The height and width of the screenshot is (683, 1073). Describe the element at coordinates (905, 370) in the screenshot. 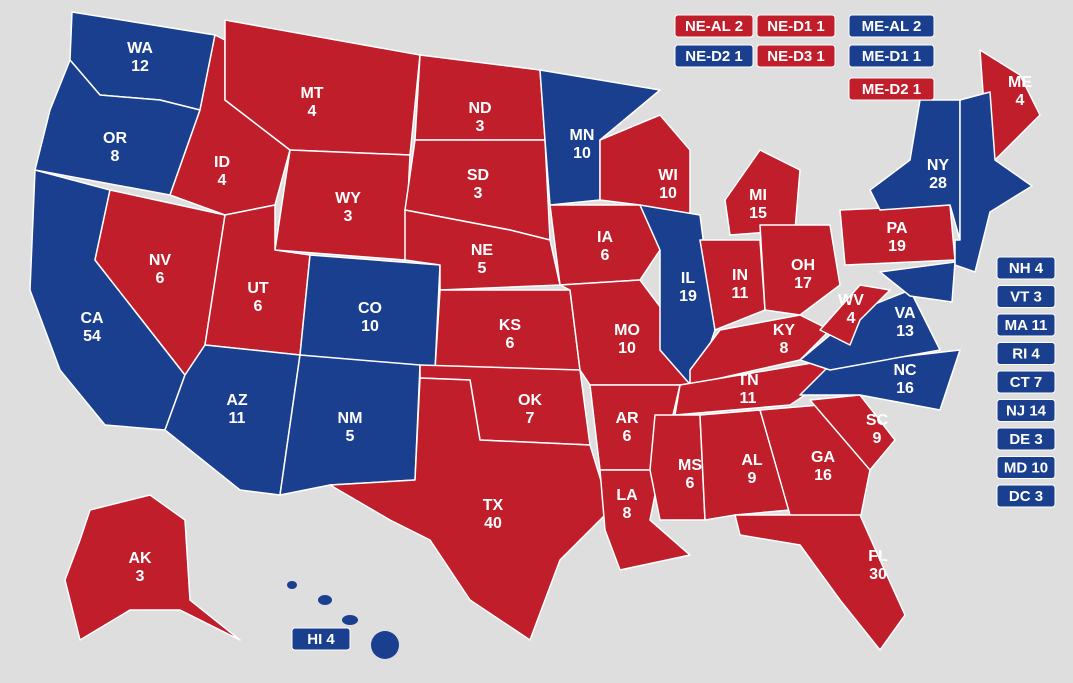

I see `state-abbr: NC` at that location.